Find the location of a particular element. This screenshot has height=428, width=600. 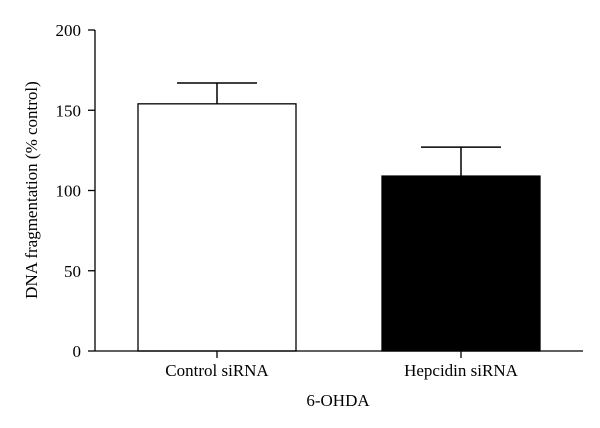

bar-hepcidin-sirna is located at coordinates (461, 263).